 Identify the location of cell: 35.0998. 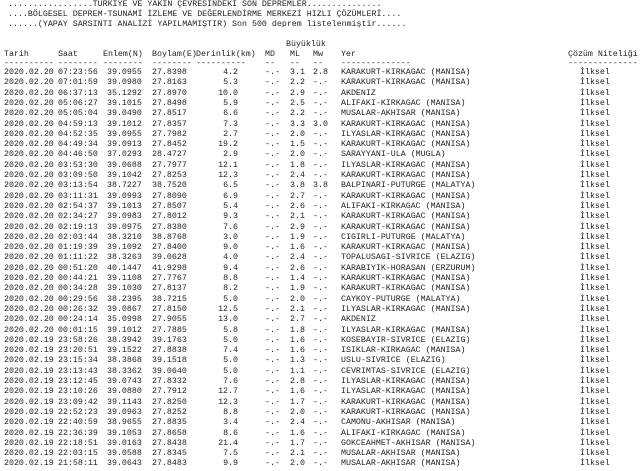
(124, 320).